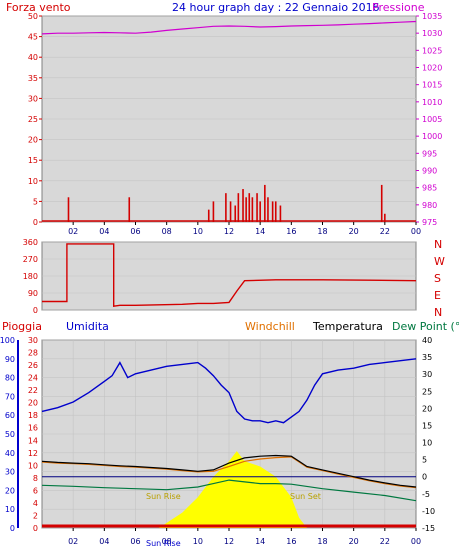 The height and width of the screenshot is (555, 459). I want to click on wind-tick-label: 5, so click(35, 201).